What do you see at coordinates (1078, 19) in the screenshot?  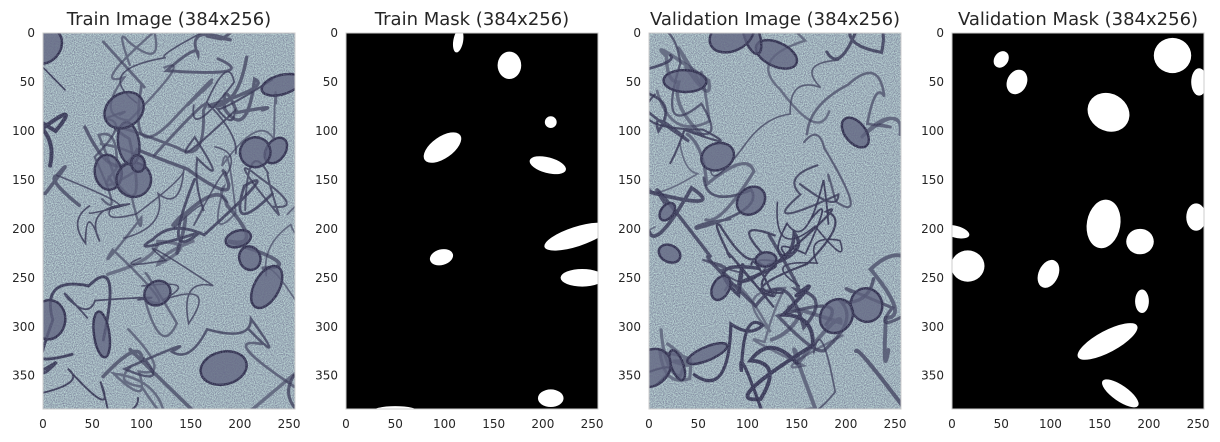 I see `panel-title: Validation Mask (384x256)` at bounding box center [1078, 19].